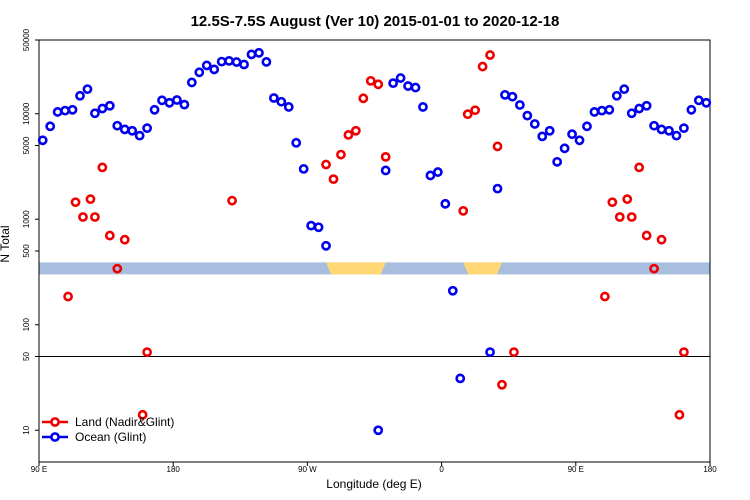 The height and width of the screenshot is (500, 750). Describe the element at coordinates (26, 219) in the screenshot. I see `y-tick-label: 1000` at that location.